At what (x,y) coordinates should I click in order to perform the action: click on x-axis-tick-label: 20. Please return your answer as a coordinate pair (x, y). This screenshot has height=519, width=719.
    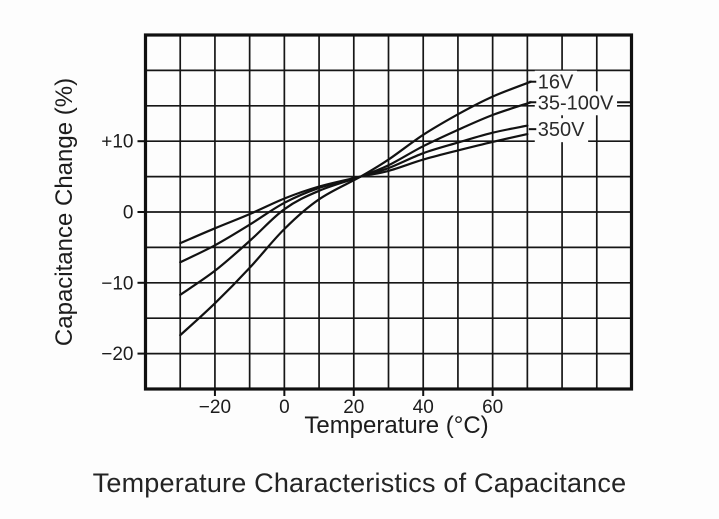
    Looking at the image, I should click on (353, 407).